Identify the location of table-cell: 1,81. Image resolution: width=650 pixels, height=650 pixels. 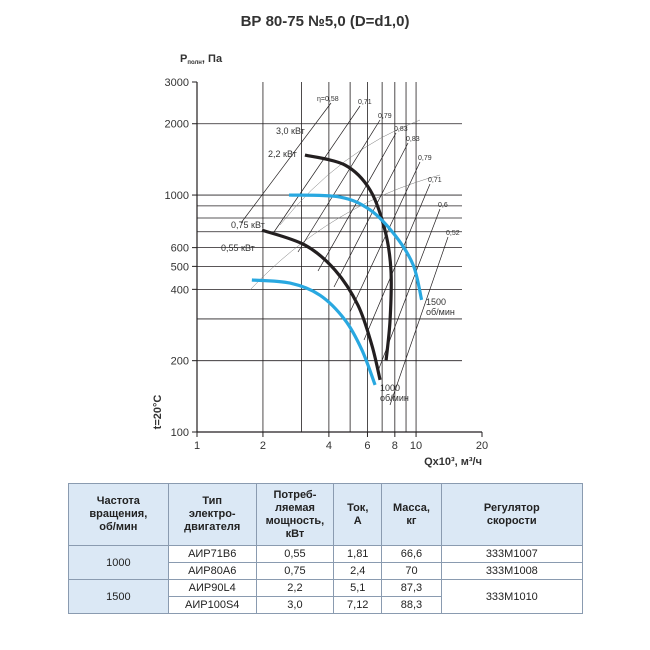
(358, 554).